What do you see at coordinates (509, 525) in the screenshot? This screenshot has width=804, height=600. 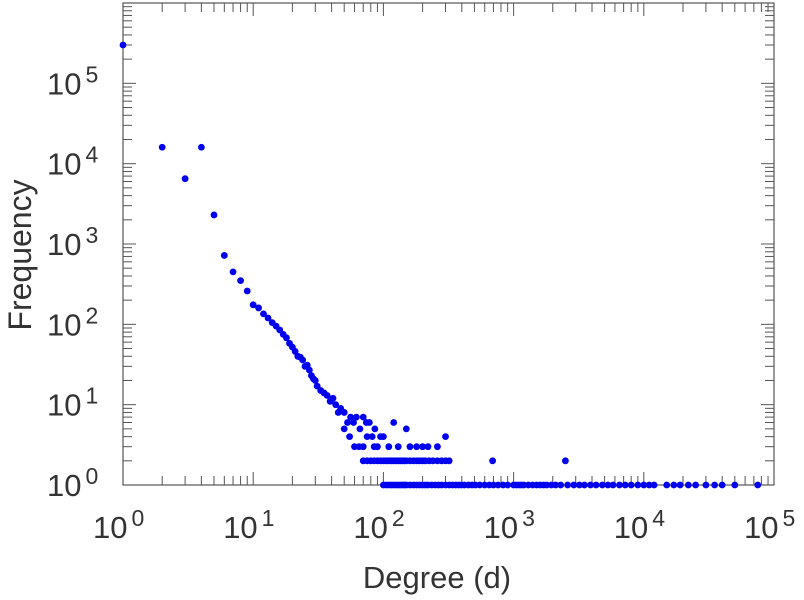 I see `x-tick-label: 10 3` at bounding box center [509, 525].